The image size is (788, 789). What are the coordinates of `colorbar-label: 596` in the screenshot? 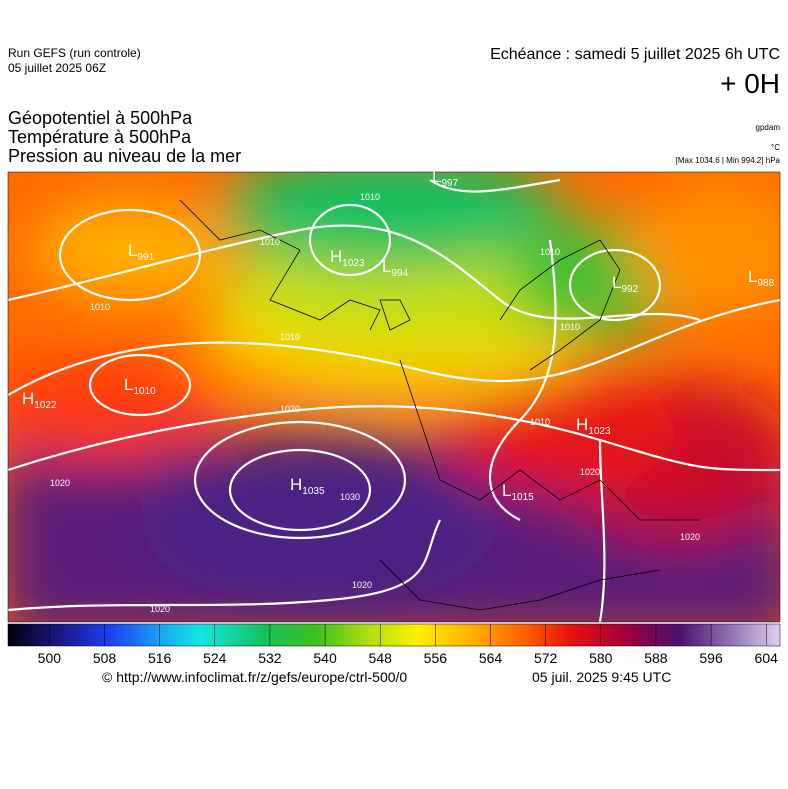 It's located at (711, 658).